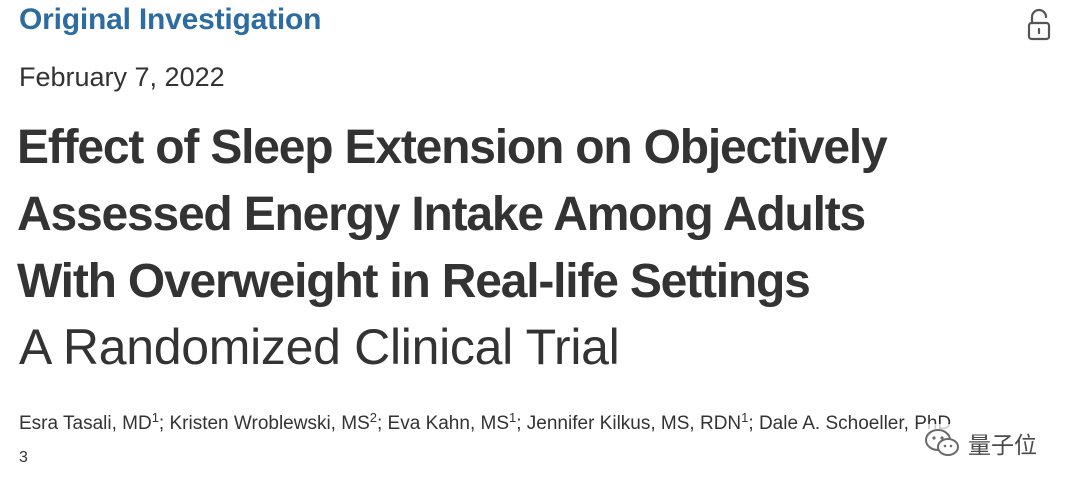 This screenshot has width=1080, height=492. What do you see at coordinates (1039, 25) in the screenshot?
I see `open-lock-icon` at bounding box center [1039, 25].